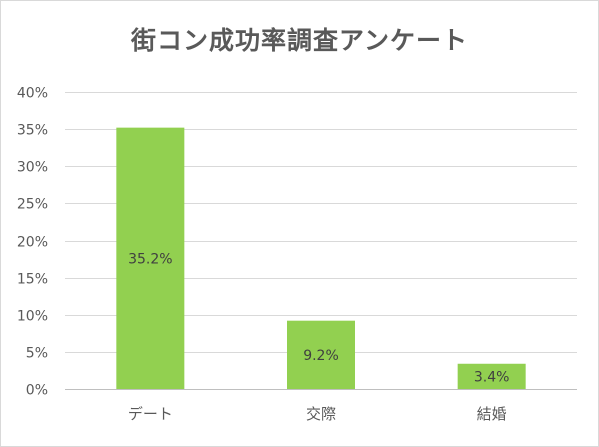 The width and height of the screenshot is (599, 447). Describe the element at coordinates (32, 205) in the screenshot. I see `y-tick-label: 25%` at that location.